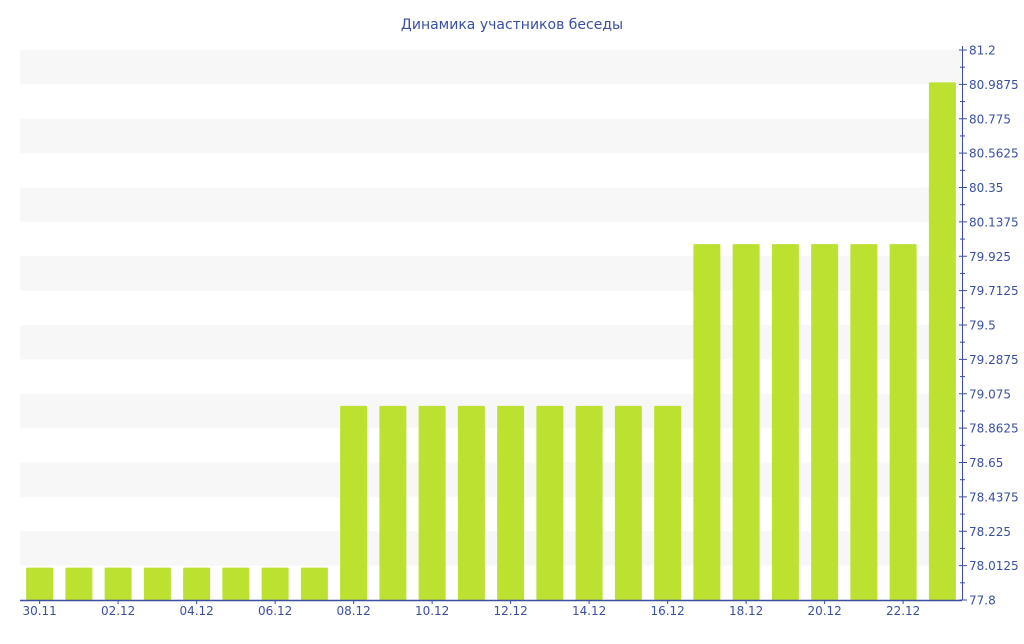 Image resolution: width=1024 pixels, height=644 pixels. I want to click on y-tick-label: 80.9875, so click(994, 85).